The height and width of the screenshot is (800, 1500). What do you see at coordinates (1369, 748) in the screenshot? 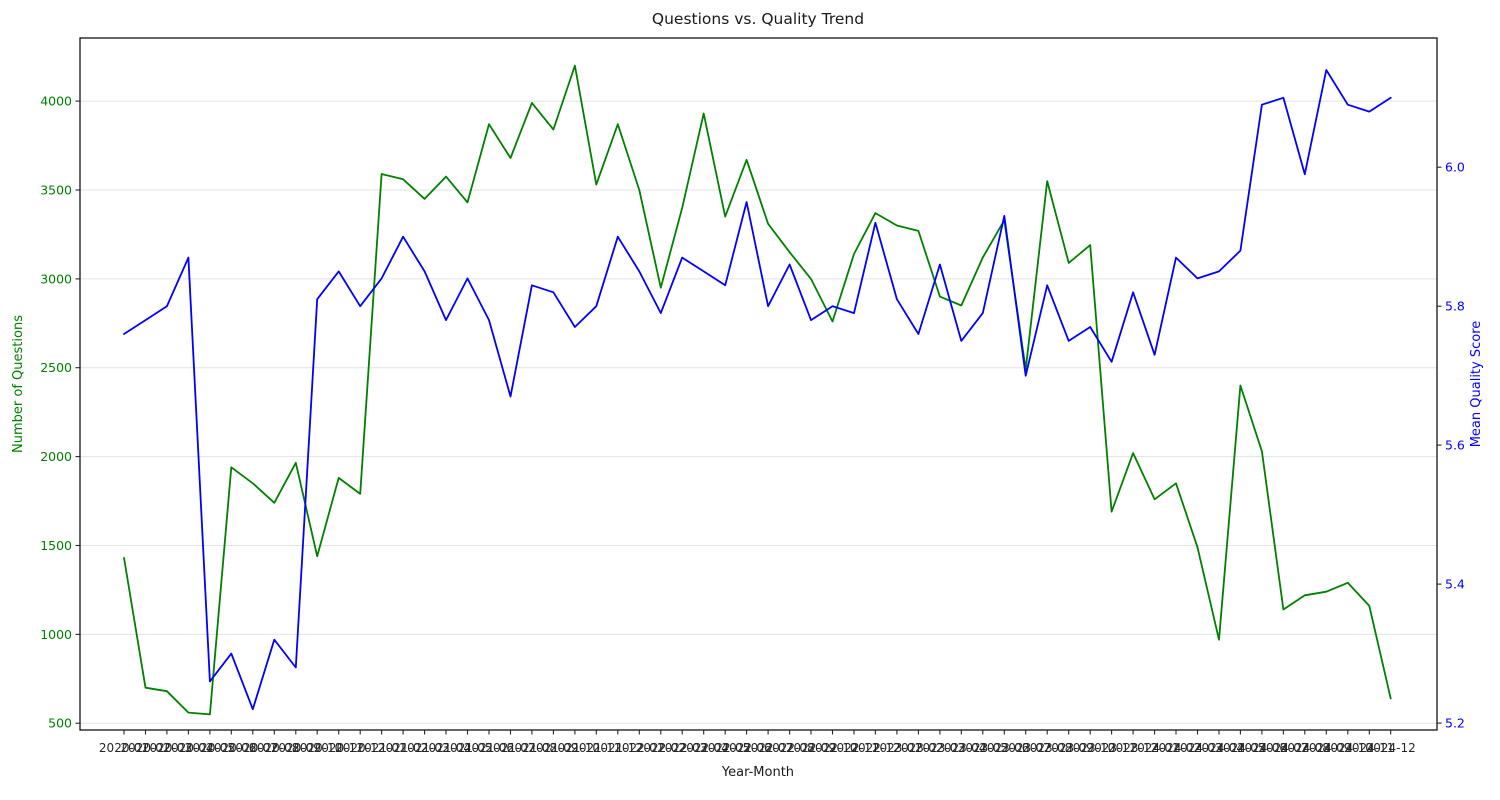
I see `x-tick-label: 2024-11` at bounding box center [1369, 748].